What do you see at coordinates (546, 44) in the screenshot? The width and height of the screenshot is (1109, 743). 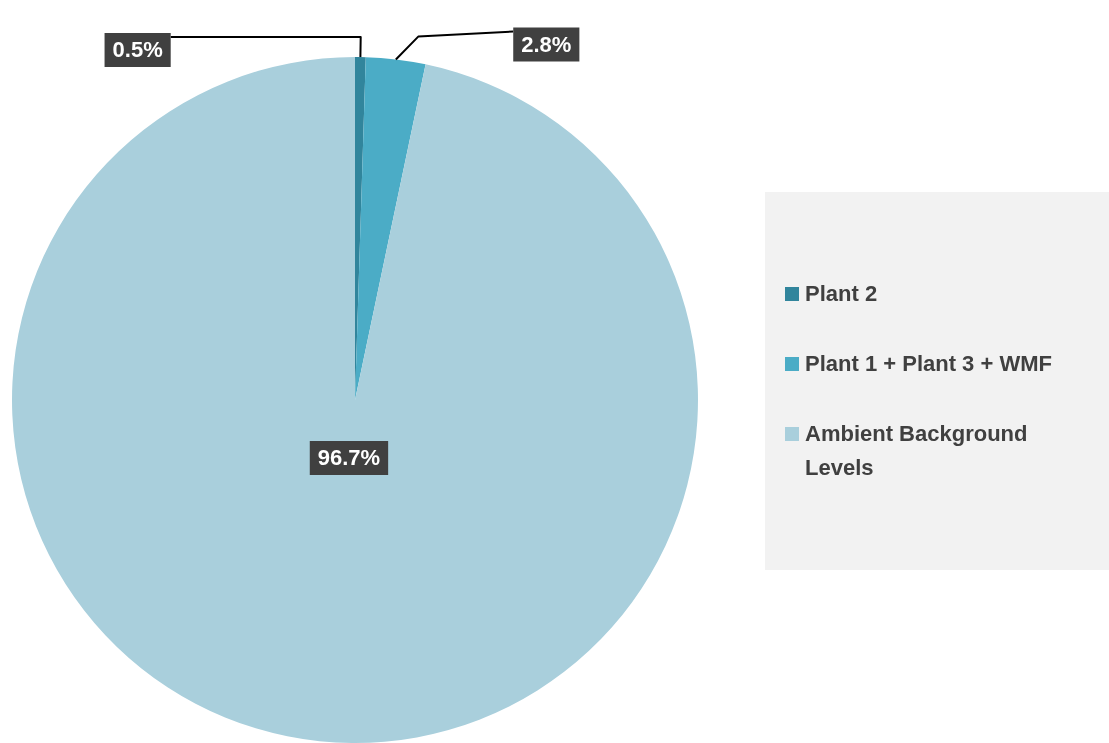 I see `data-label: 2.8%` at bounding box center [546, 44].